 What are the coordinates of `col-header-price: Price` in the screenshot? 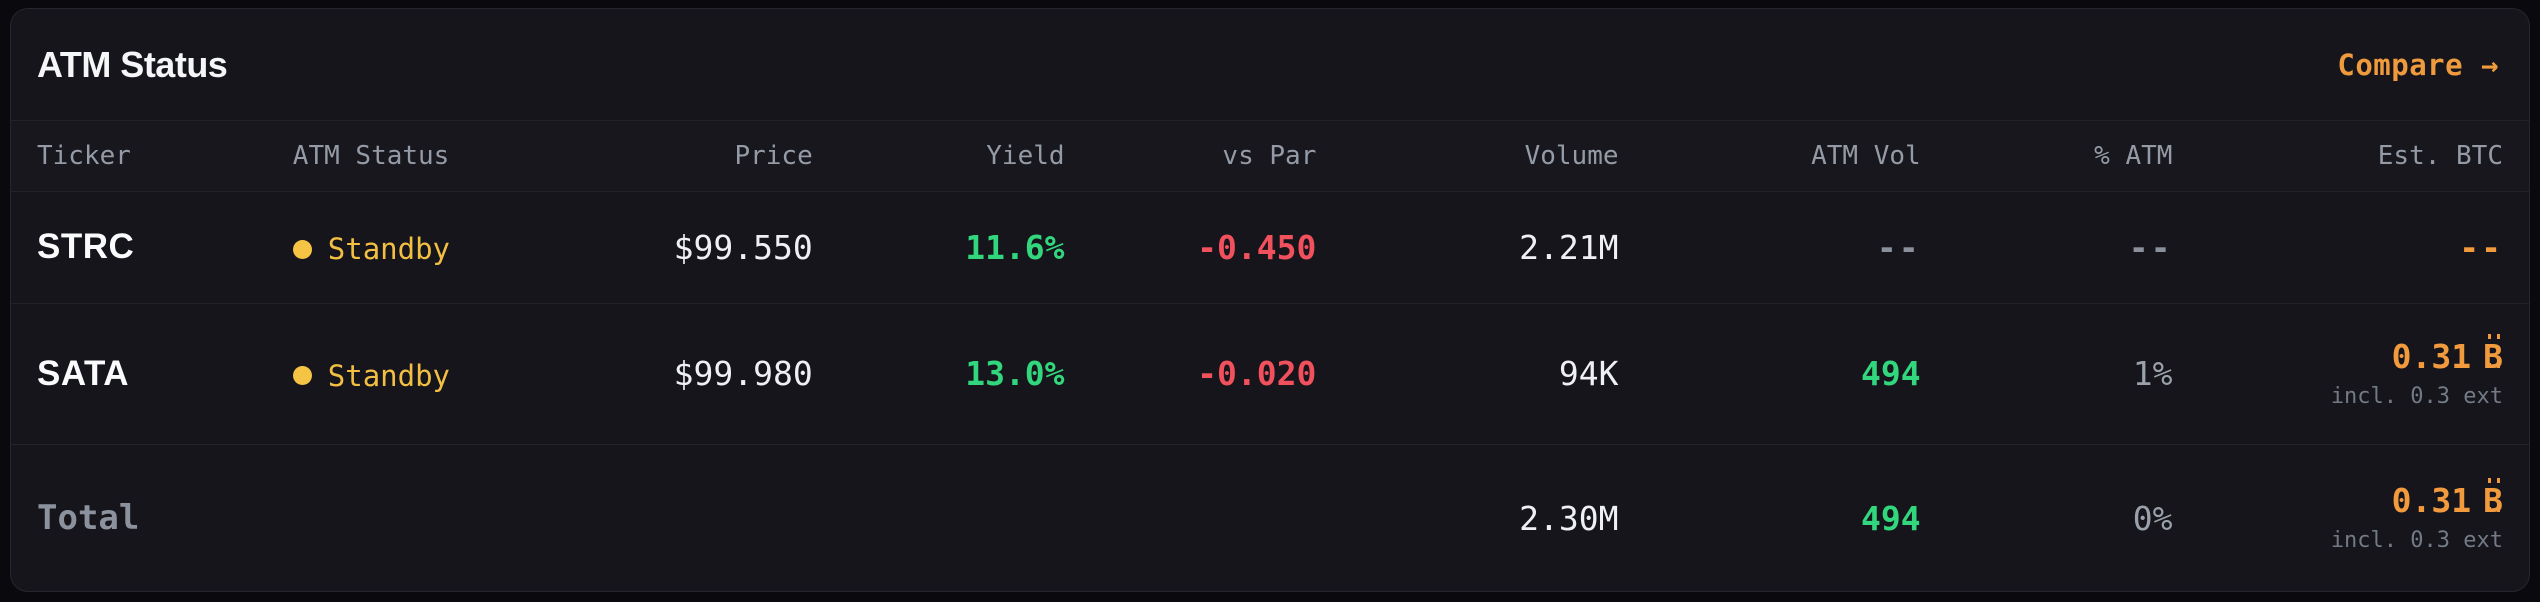 It's located at (690, 156).